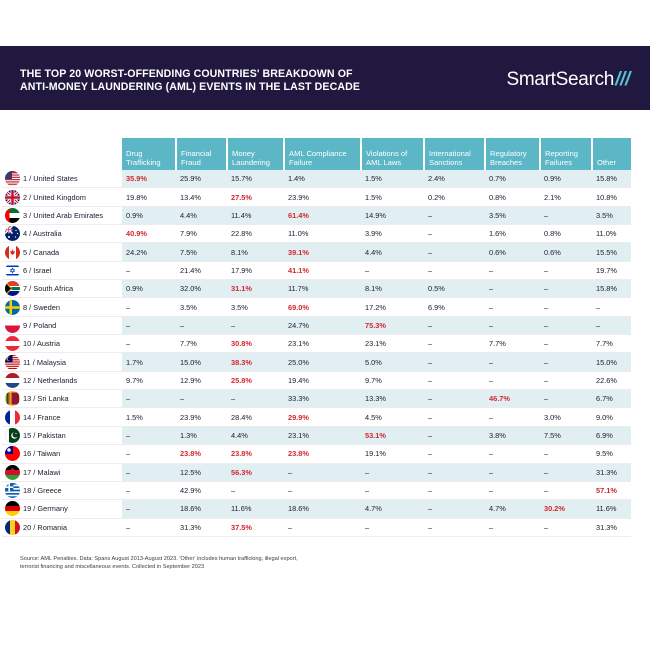  Describe the element at coordinates (392, 399) in the screenshot. I see `value-cell: 13.3%` at that location.